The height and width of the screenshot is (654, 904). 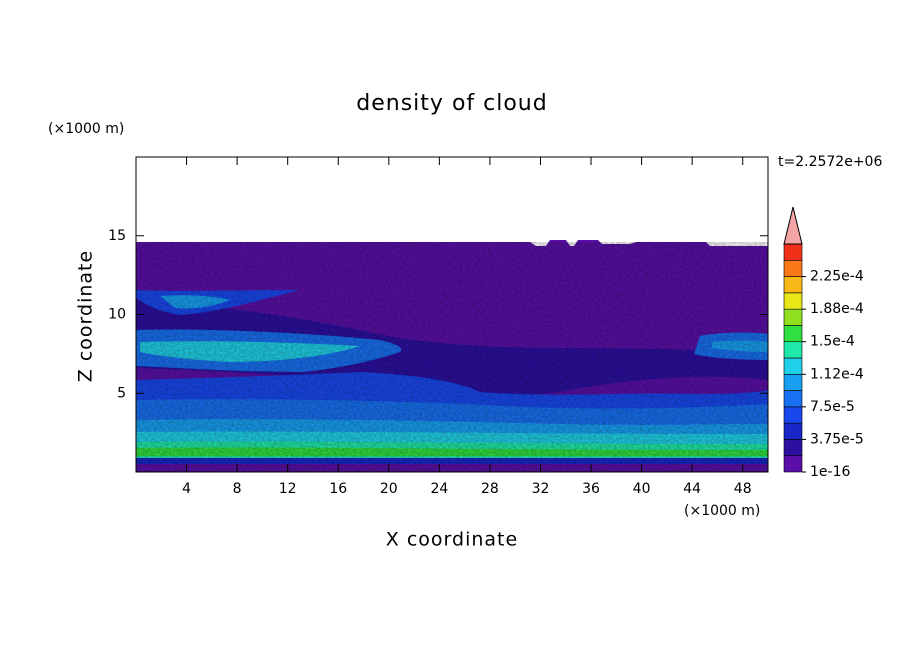 I want to click on x-tick-label: 32, so click(x=541, y=489).